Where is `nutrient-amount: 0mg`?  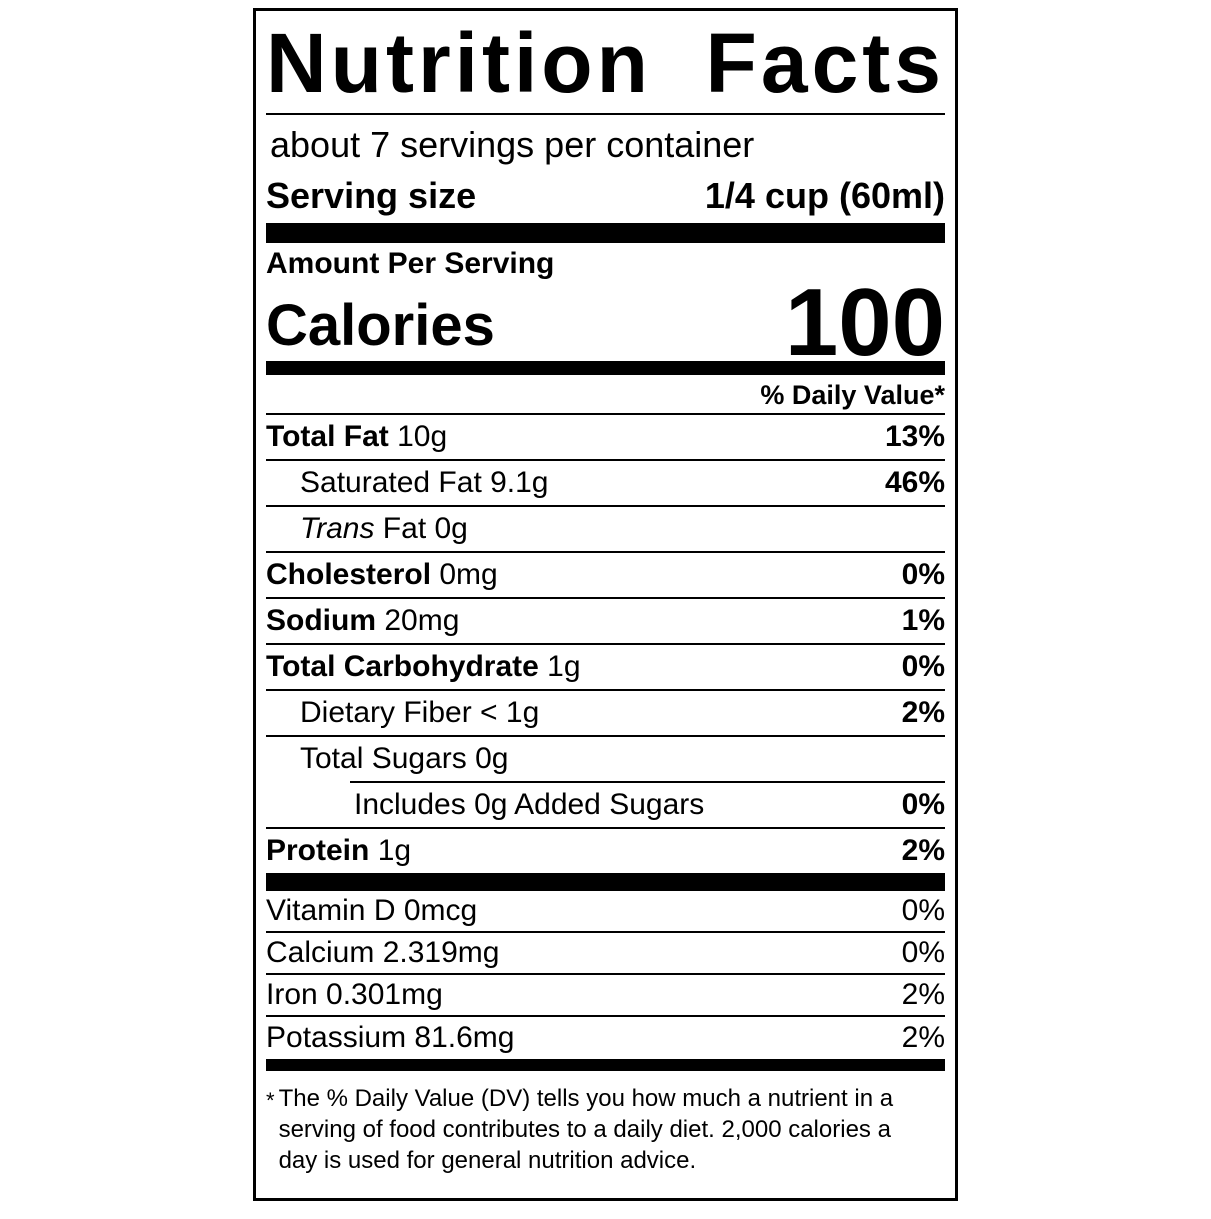
nutrient-amount: 0mg is located at coordinates (464, 574).